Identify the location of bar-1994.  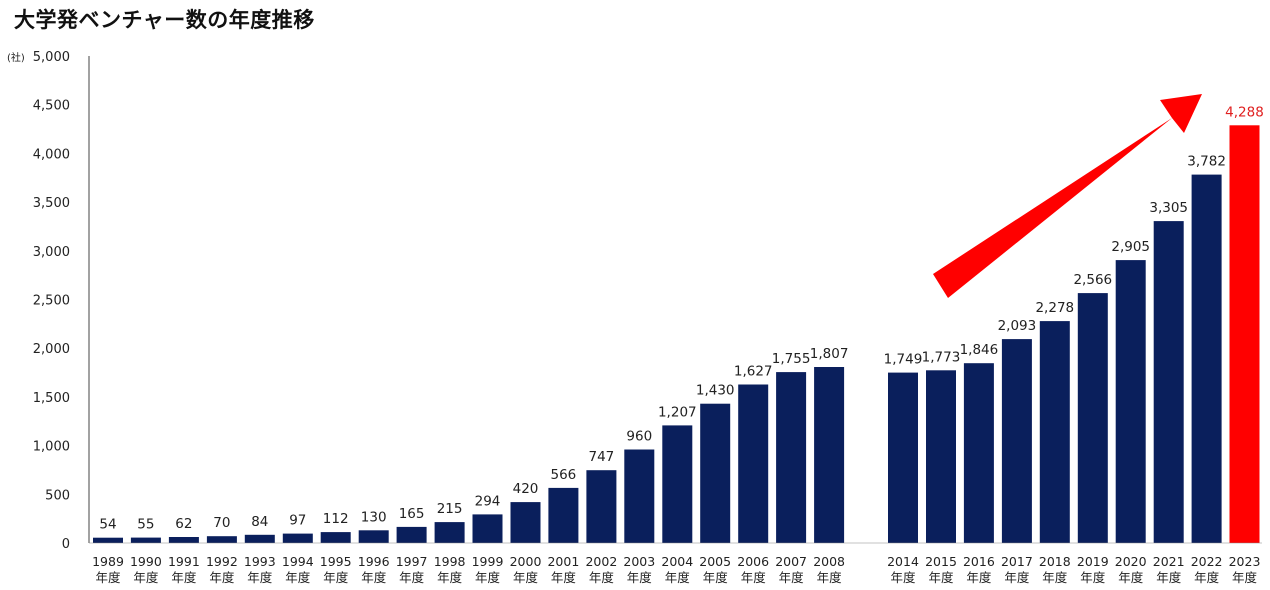
(297, 538).